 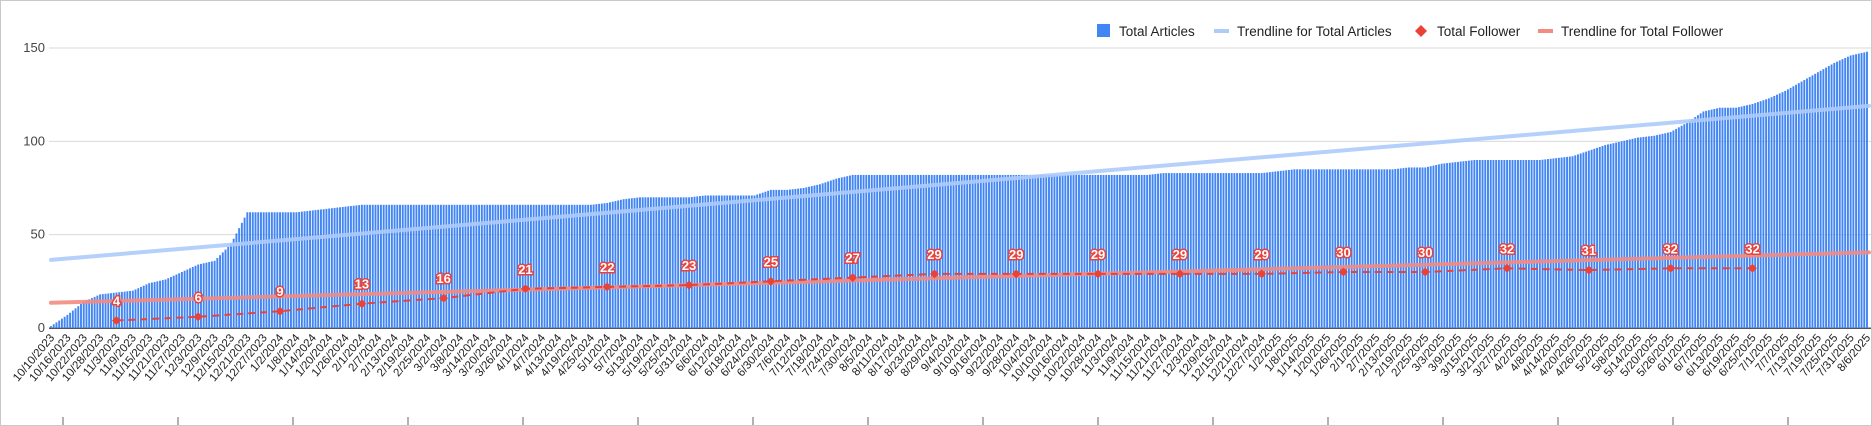 I want to click on follower-data-label: 29, so click(x=1098, y=254).